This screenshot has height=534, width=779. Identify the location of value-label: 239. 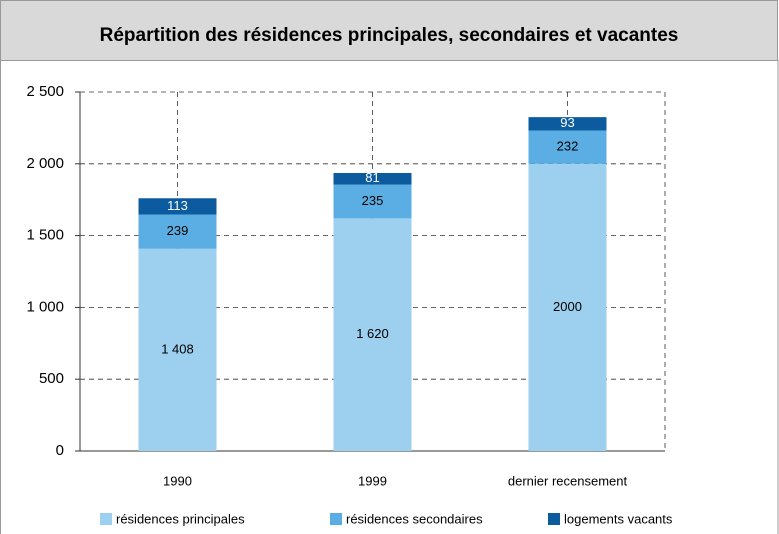
(178, 230).